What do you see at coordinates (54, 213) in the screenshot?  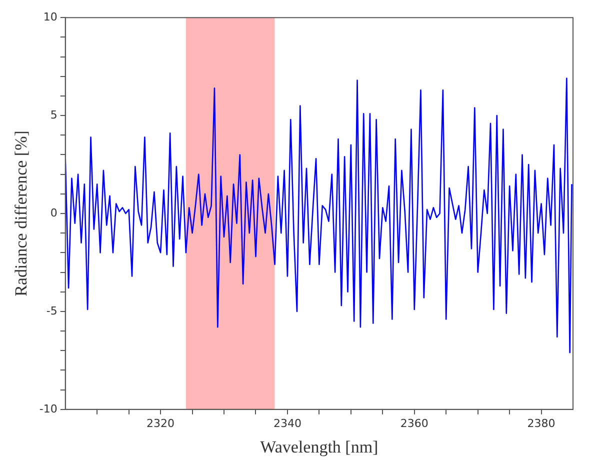 I see `y-tick-label: 0` at bounding box center [54, 213].